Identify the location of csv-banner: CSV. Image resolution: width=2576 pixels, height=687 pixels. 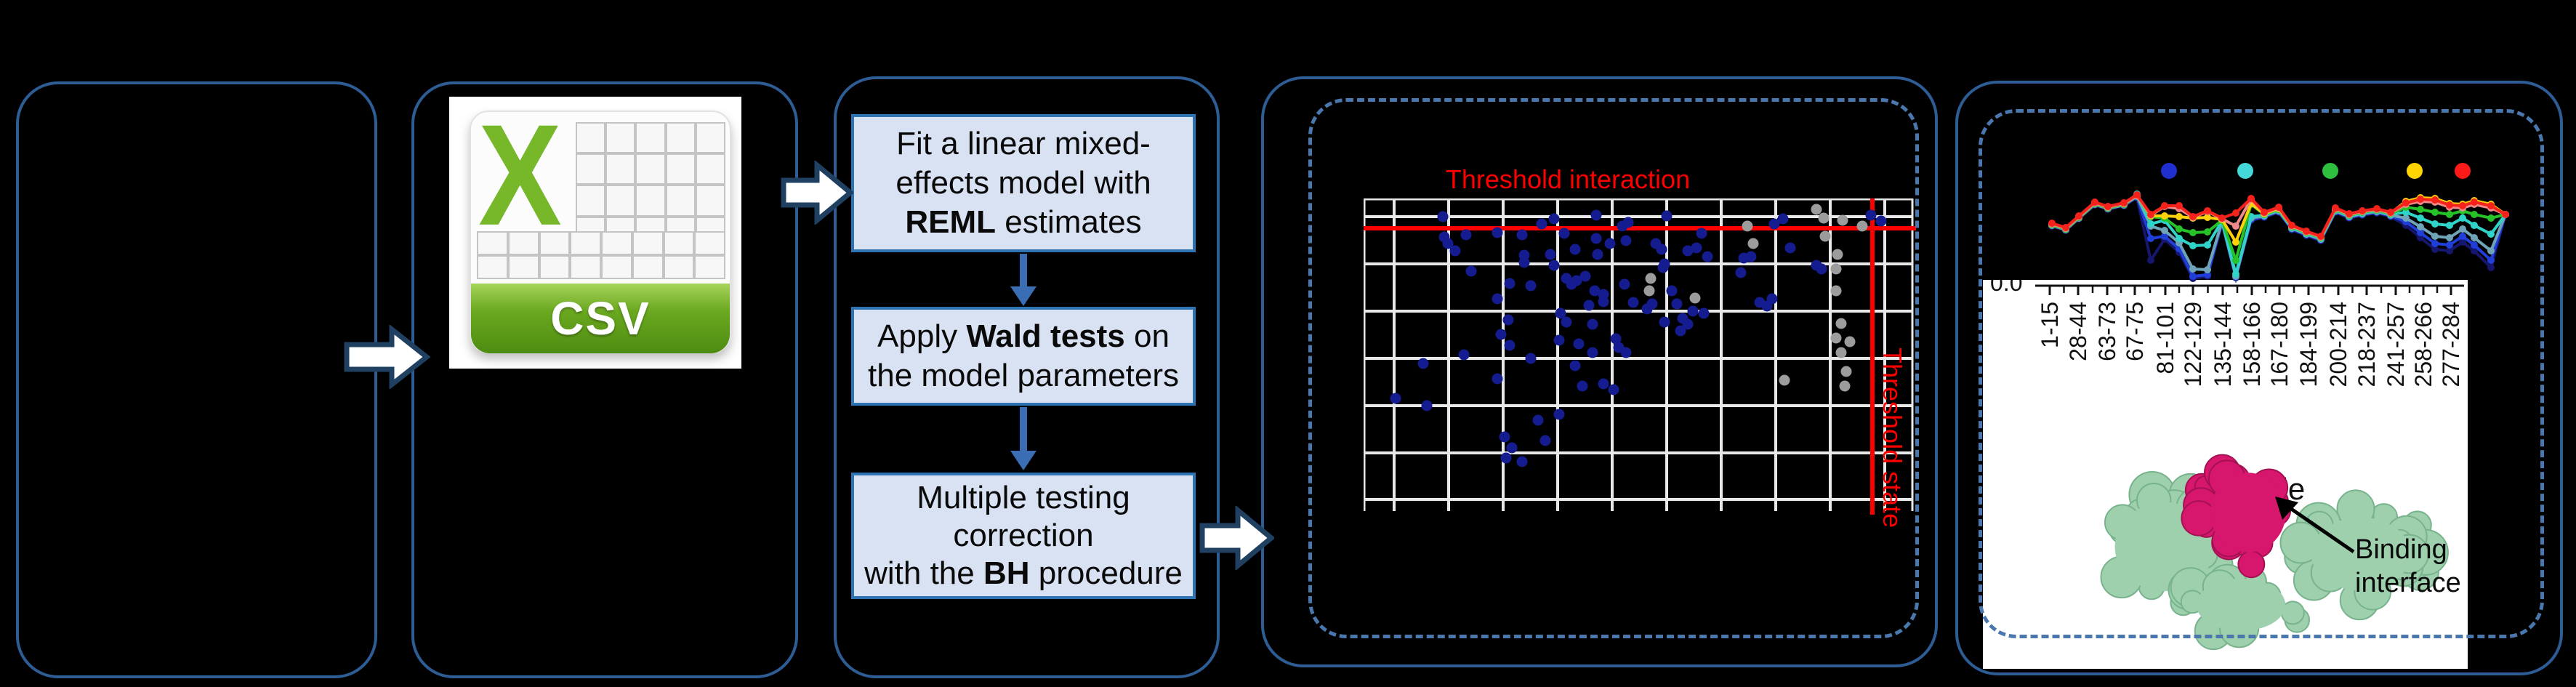
(600, 318).